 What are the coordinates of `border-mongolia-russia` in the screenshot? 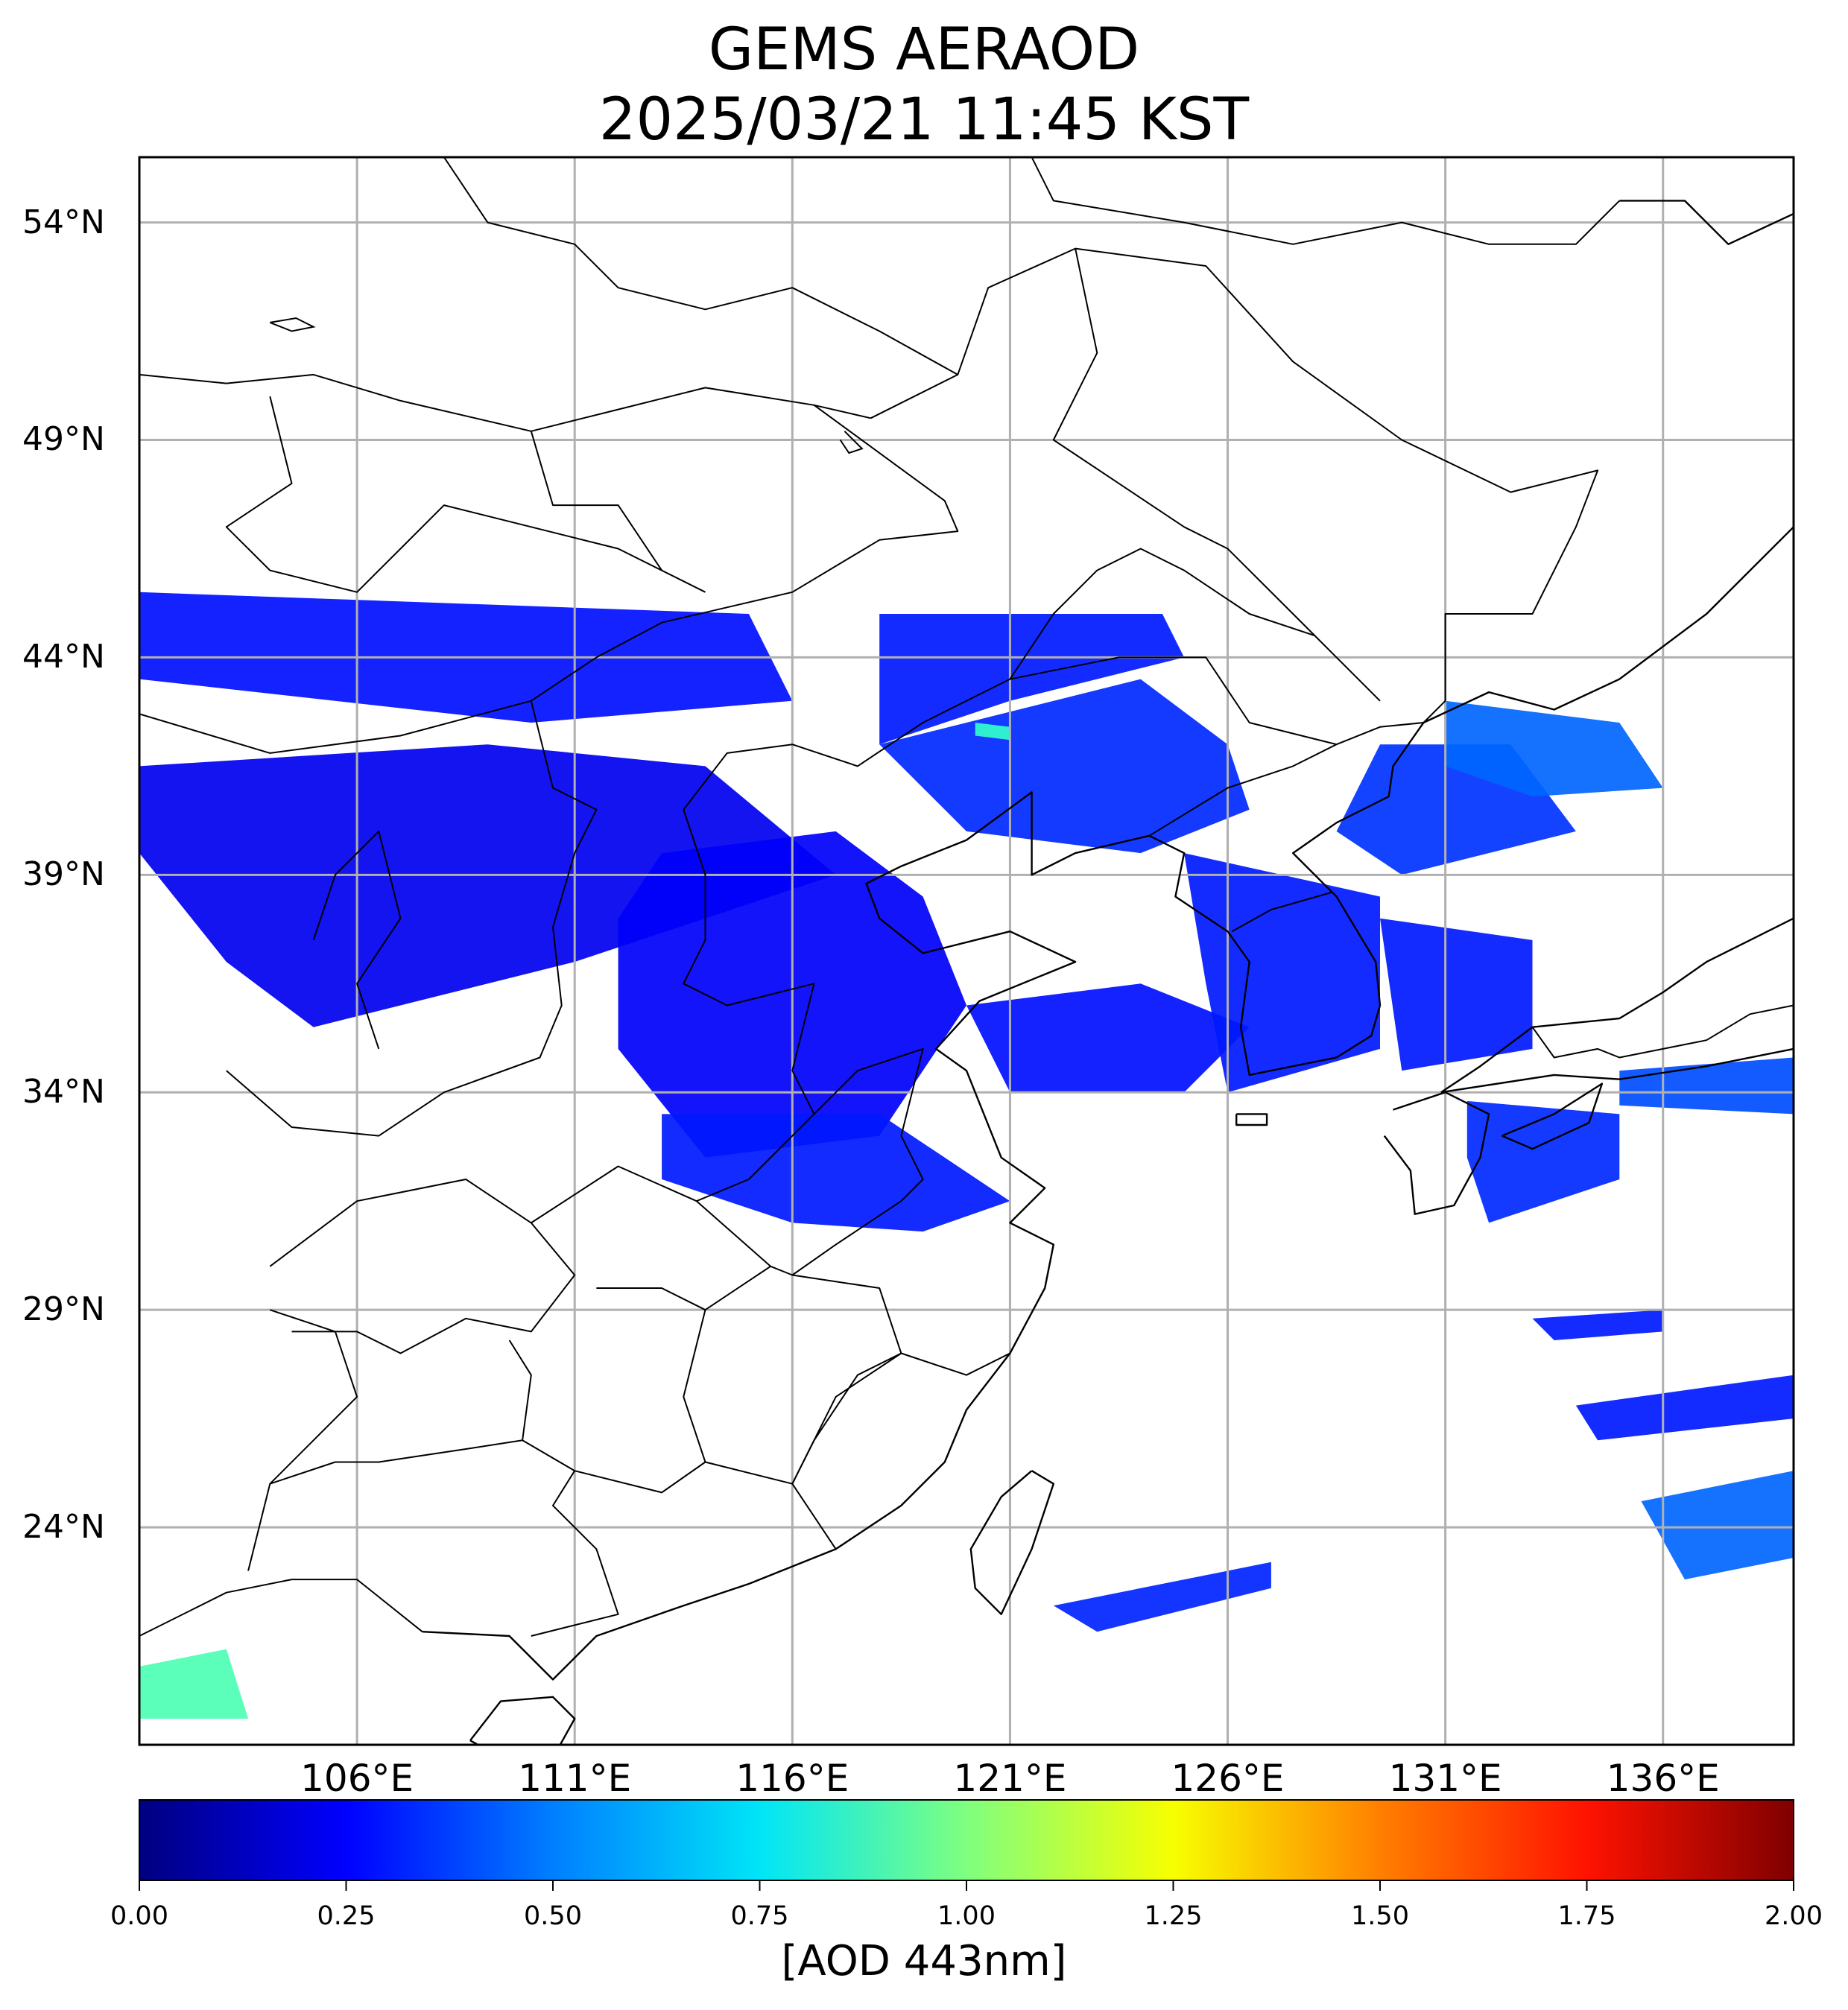 It's located at (476, 402).